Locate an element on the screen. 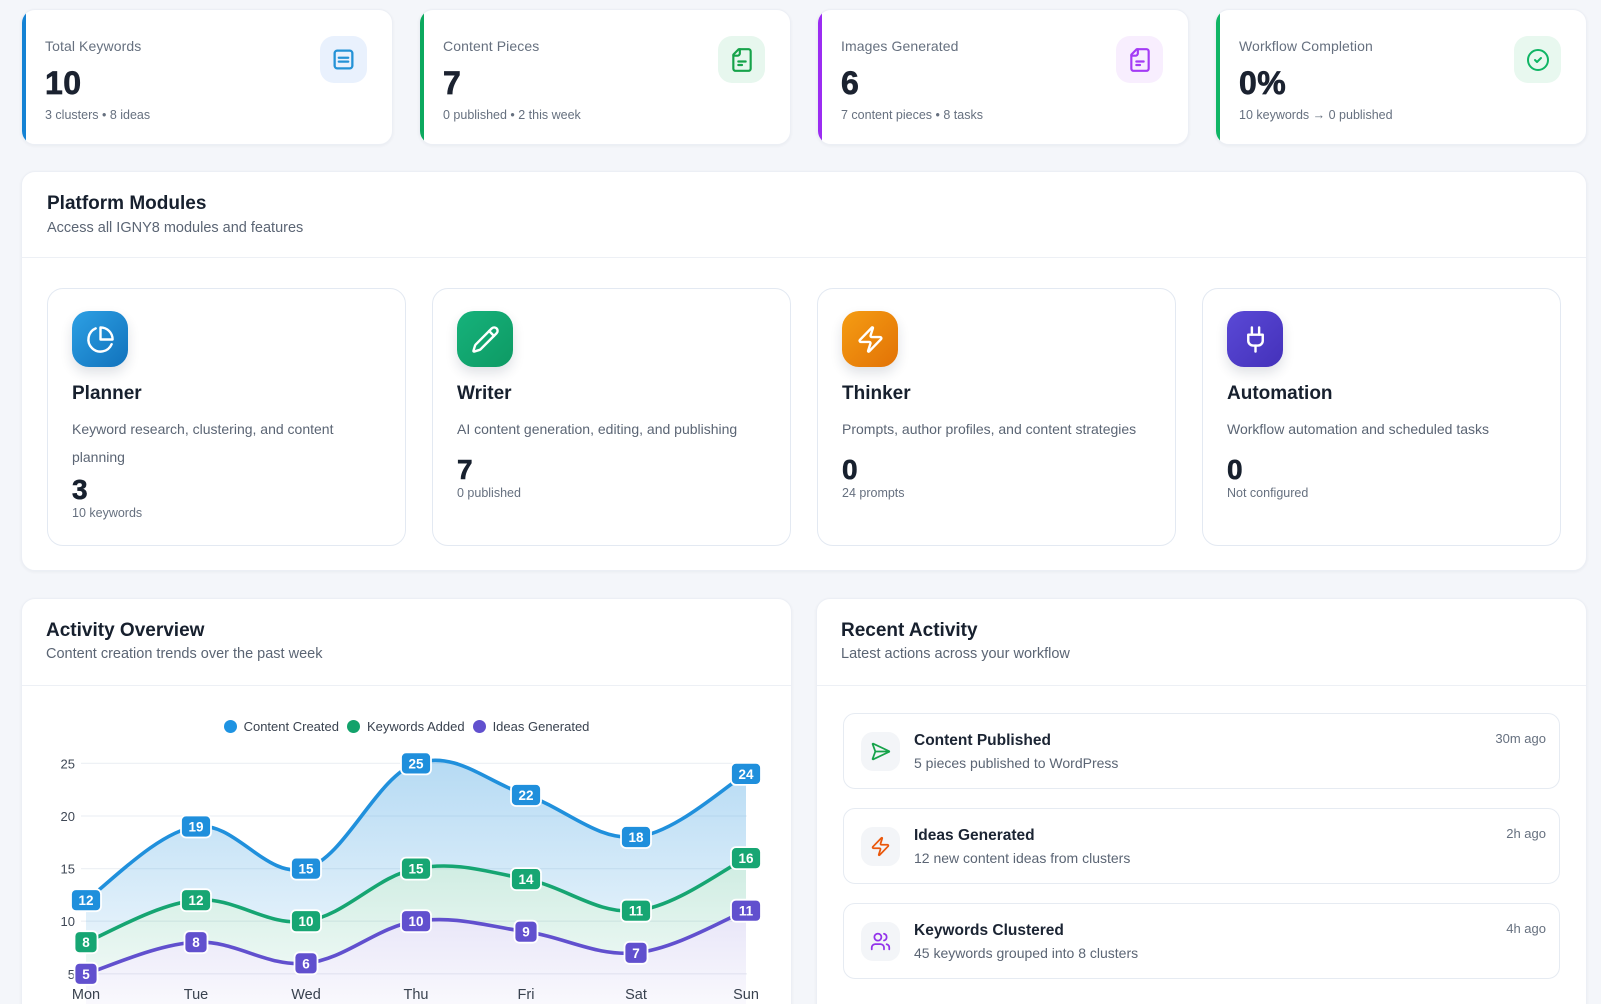  svg-text: Tue is located at coordinates (196, 995).